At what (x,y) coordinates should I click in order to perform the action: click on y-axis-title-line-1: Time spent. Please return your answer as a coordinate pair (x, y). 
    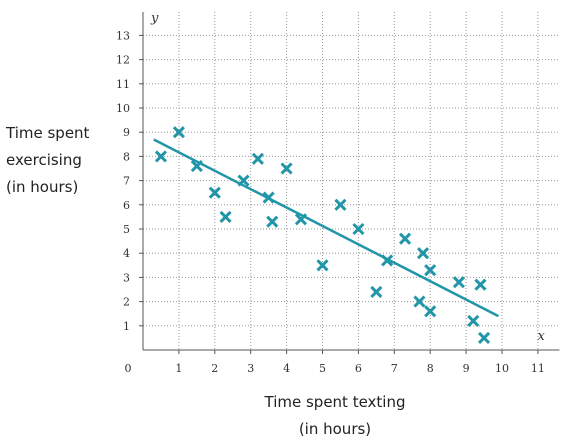
    Looking at the image, I should click on (48, 133).